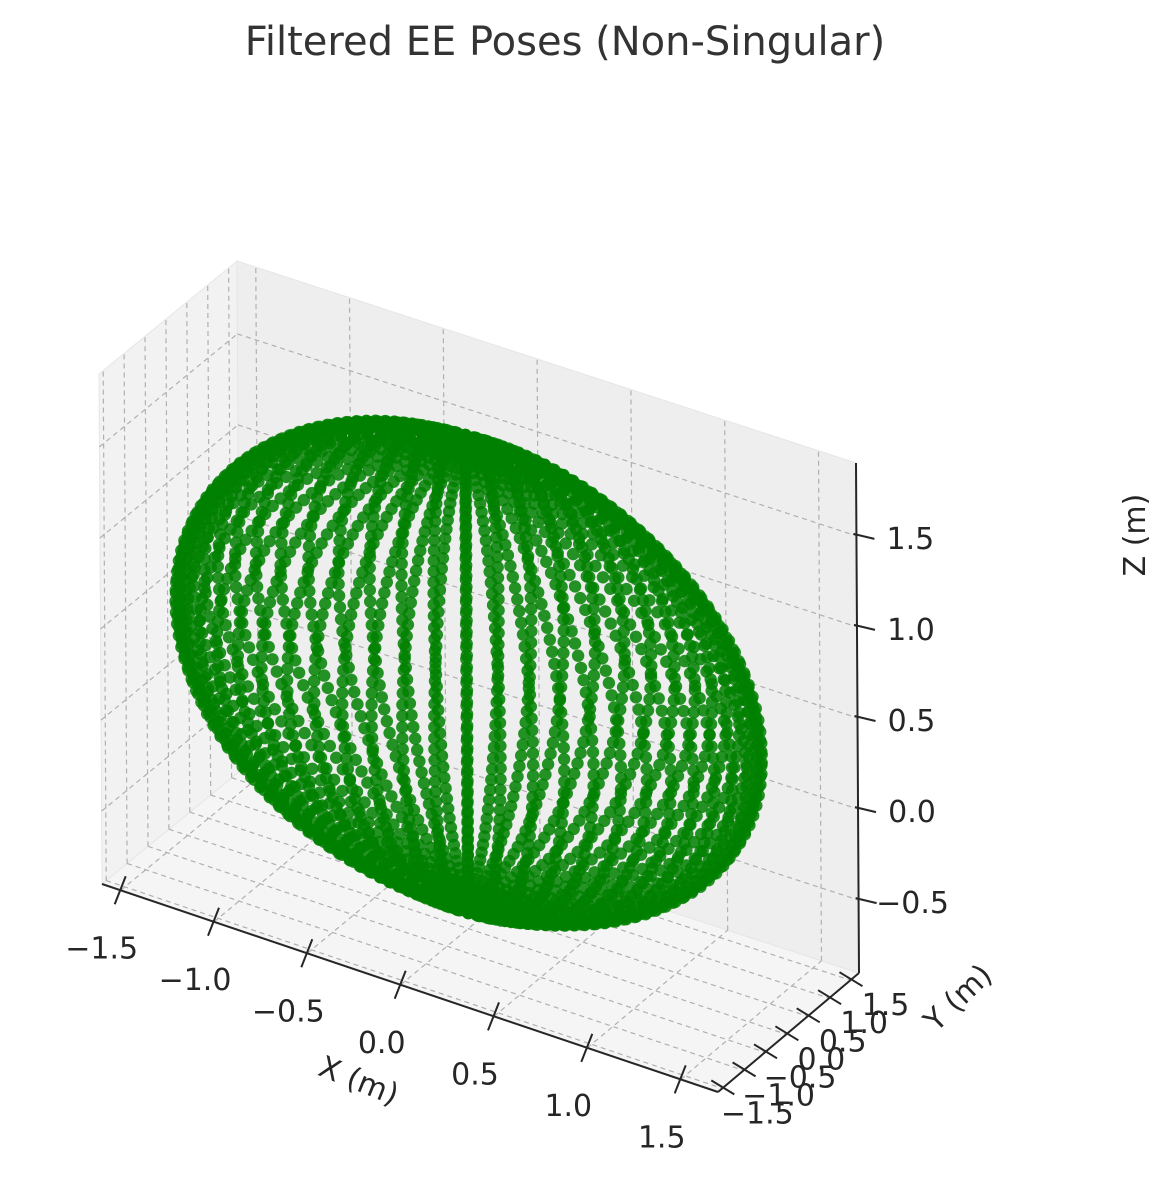 The image size is (1156, 1180). What do you see at coordinates (101, 948) in the screenshot?
I see `x-tick-label: −1.5` at bounding box center [101, 948].